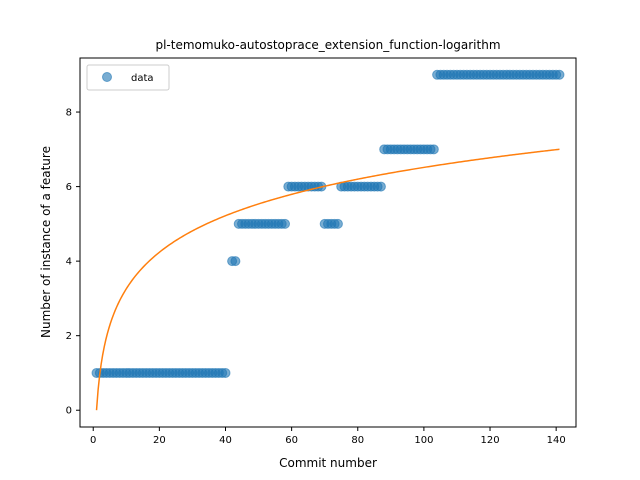 This screenshot has width=640, height=480. I want to click on y-axis-label: Number of instance of a feature, so click(46, 242).